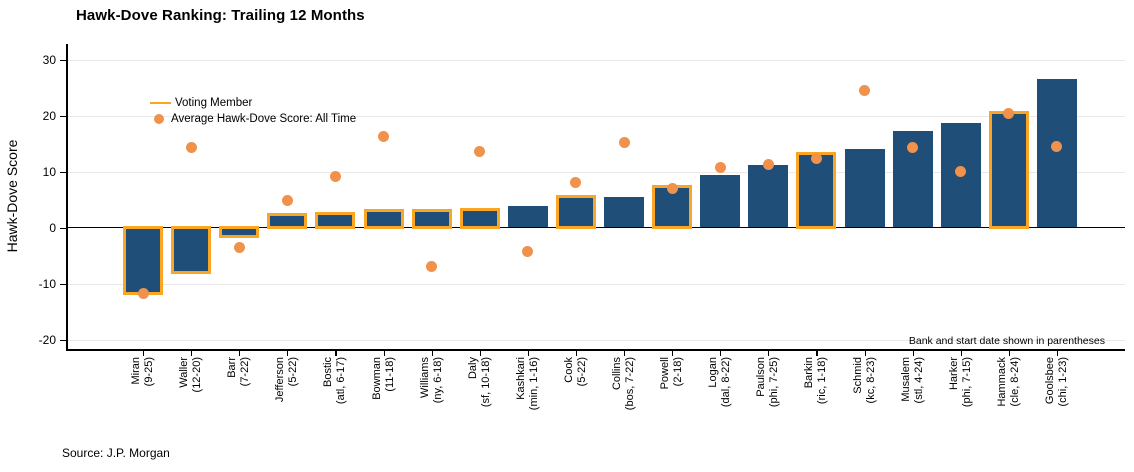 The width and height of the screenshot is (1134, 472). Describe the element at coordinates (480, 151) in the screenshot. I see `avg-dot-daly` at that location.